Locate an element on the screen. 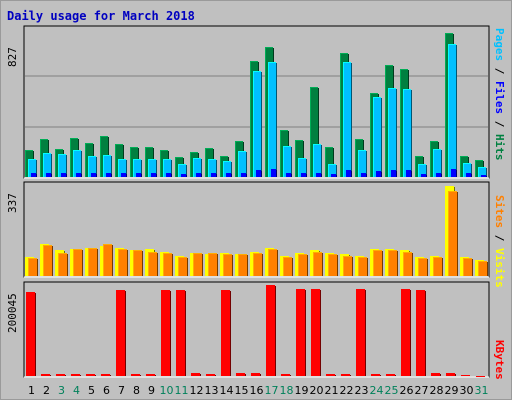 Image resolution: width=512 pixels, height=400 pixels. visits-bar-3-highlight-left is located at coordinates (55, 263).